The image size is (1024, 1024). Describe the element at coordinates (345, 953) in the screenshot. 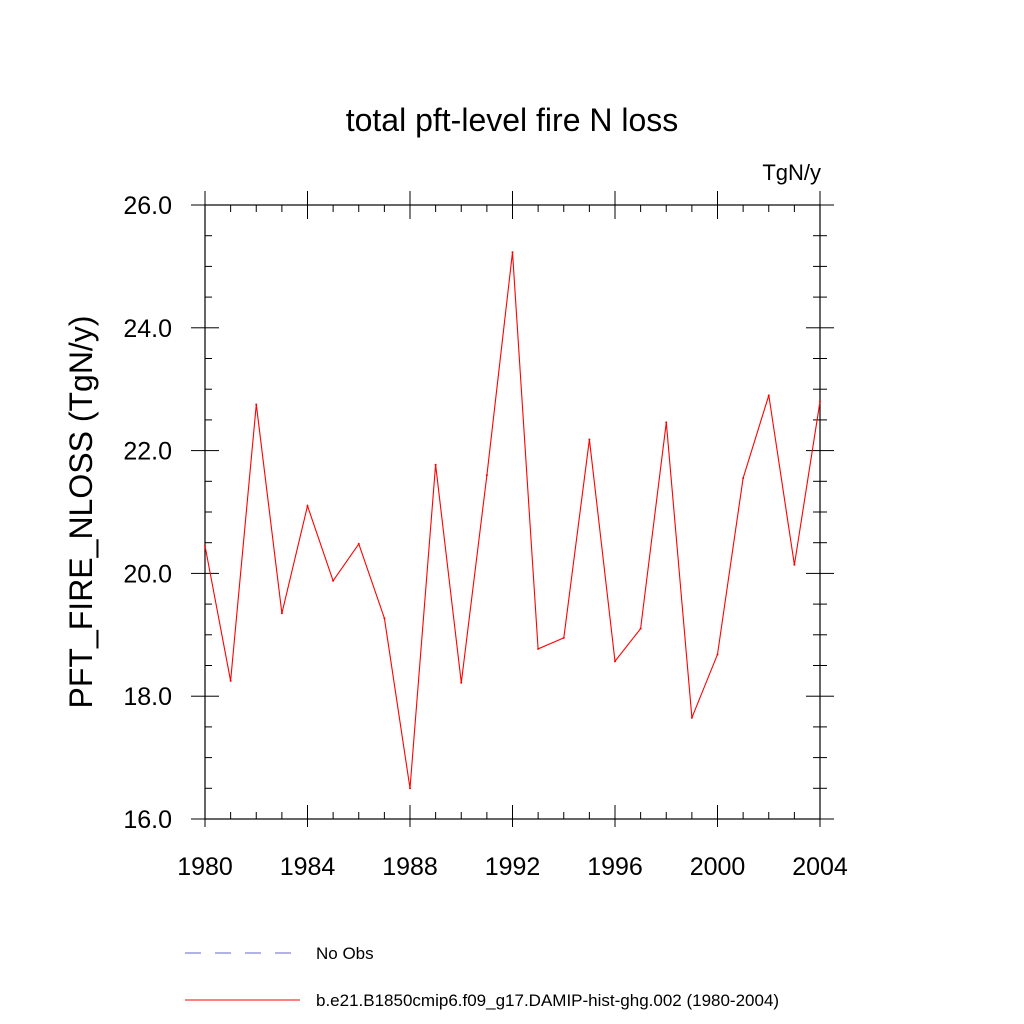

I see `legend-label: No Obs` at that location.